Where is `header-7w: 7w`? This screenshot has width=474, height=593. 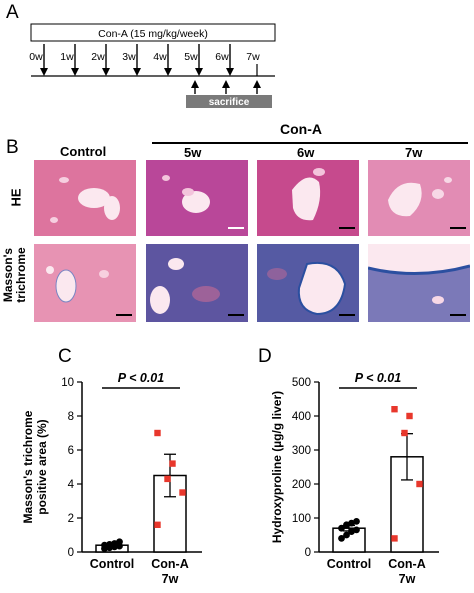
header-7w: 7w is located at coordinates (414, 152).